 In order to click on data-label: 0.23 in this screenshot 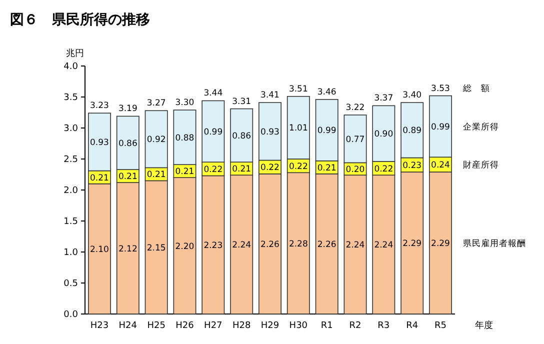, I will do `click(412, 165)`.